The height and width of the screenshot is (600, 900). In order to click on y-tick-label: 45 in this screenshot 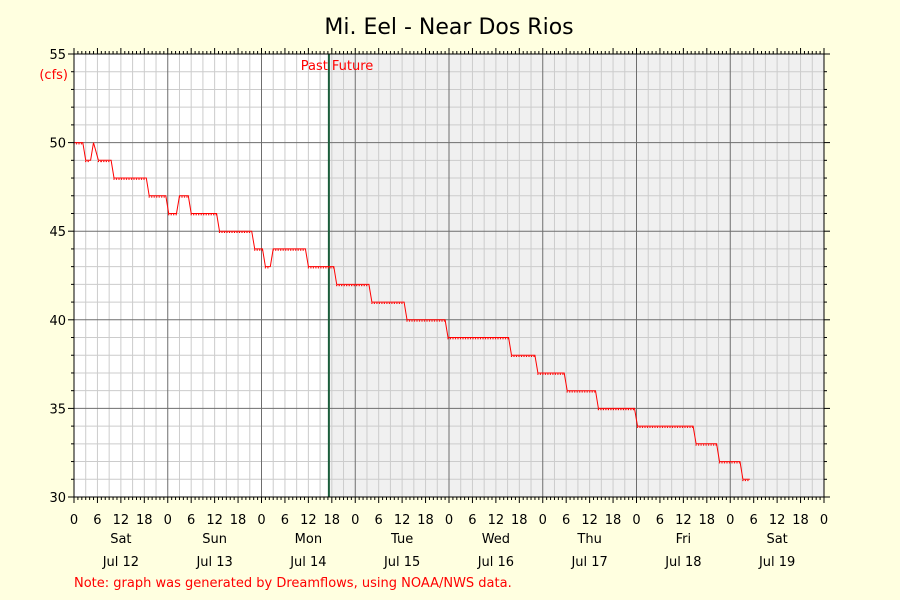, I will do `click(57, 232)`.